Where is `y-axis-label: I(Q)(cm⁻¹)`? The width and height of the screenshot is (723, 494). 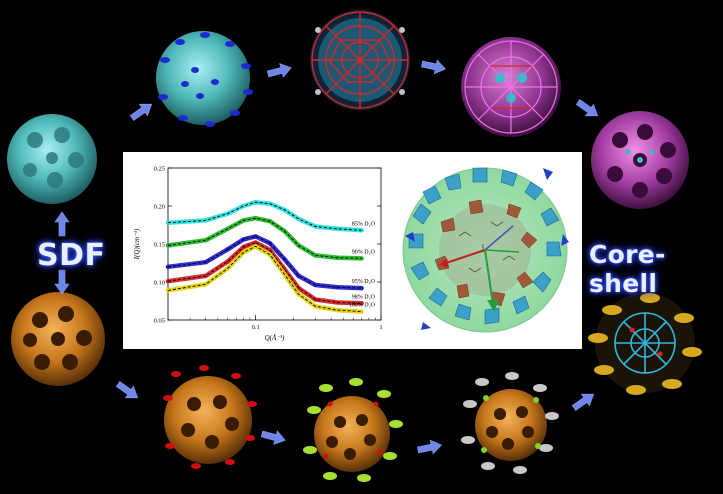 y-axis-label: I(Q)(cm⁻¹) is located at coordinates (137, 244).